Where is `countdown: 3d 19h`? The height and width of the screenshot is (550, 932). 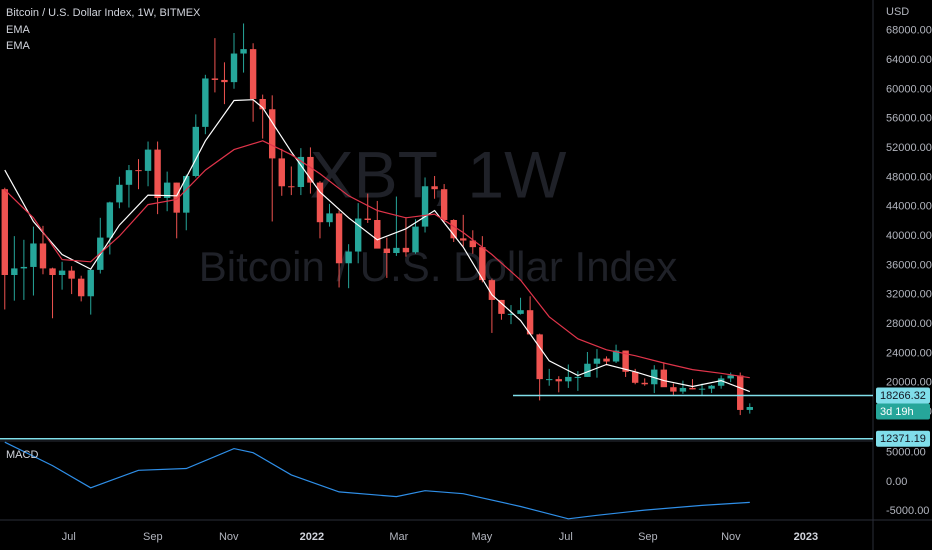 countdown: 3d 19h is located at coordinates (897, 412).